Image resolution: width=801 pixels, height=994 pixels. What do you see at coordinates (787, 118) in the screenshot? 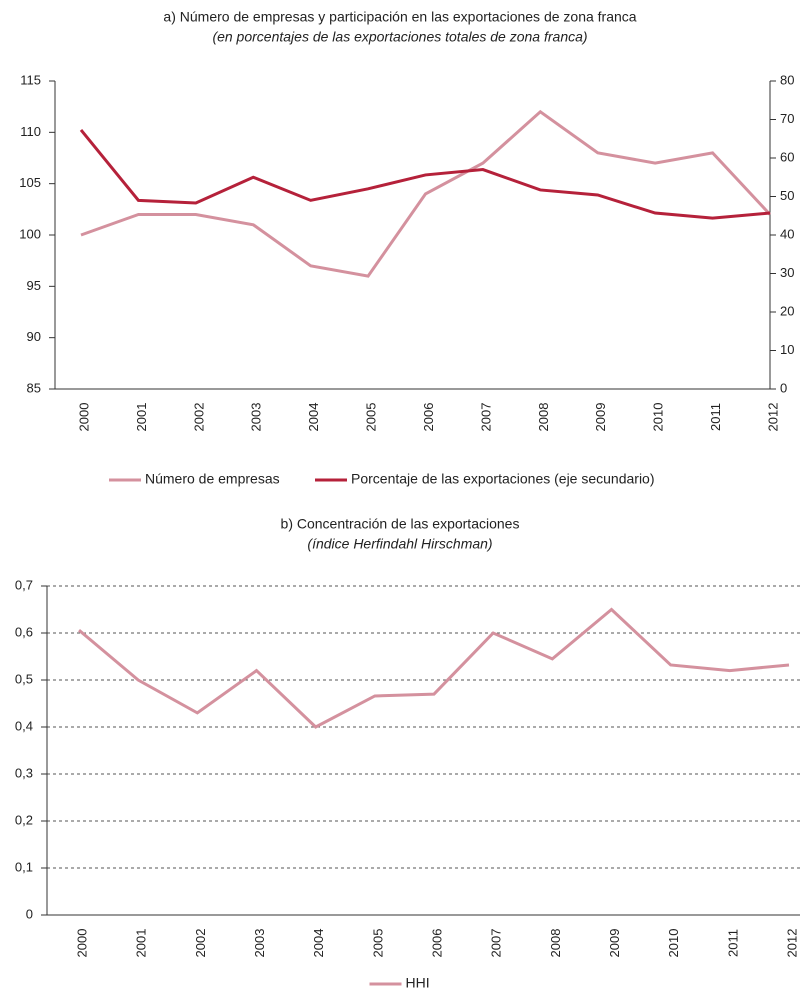
I see `y2-tick-label: 70` at bounding box center [787, 118].